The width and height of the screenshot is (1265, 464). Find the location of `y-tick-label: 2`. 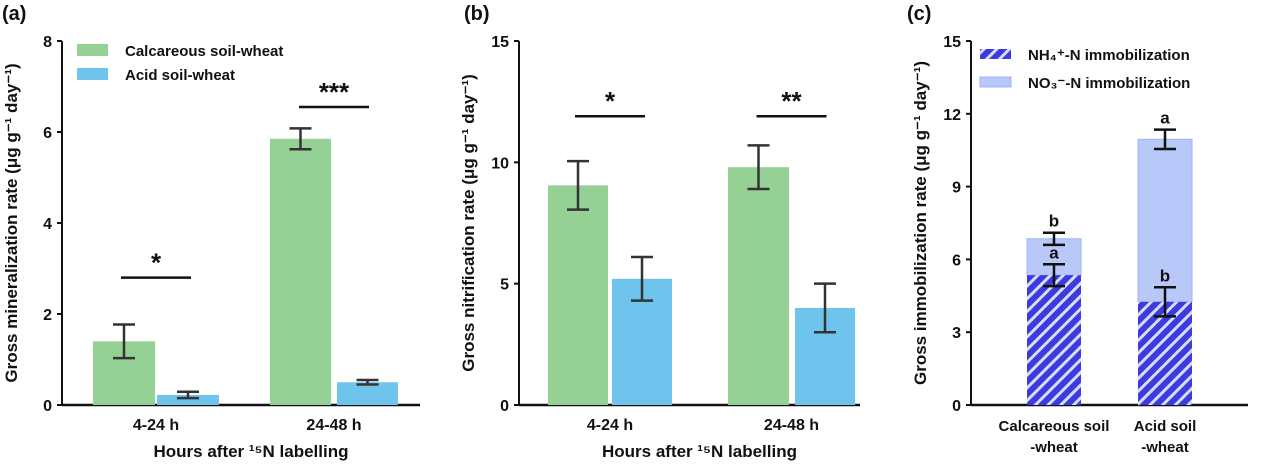

y-tick-label: 2 is located at coordinates (47, 315).